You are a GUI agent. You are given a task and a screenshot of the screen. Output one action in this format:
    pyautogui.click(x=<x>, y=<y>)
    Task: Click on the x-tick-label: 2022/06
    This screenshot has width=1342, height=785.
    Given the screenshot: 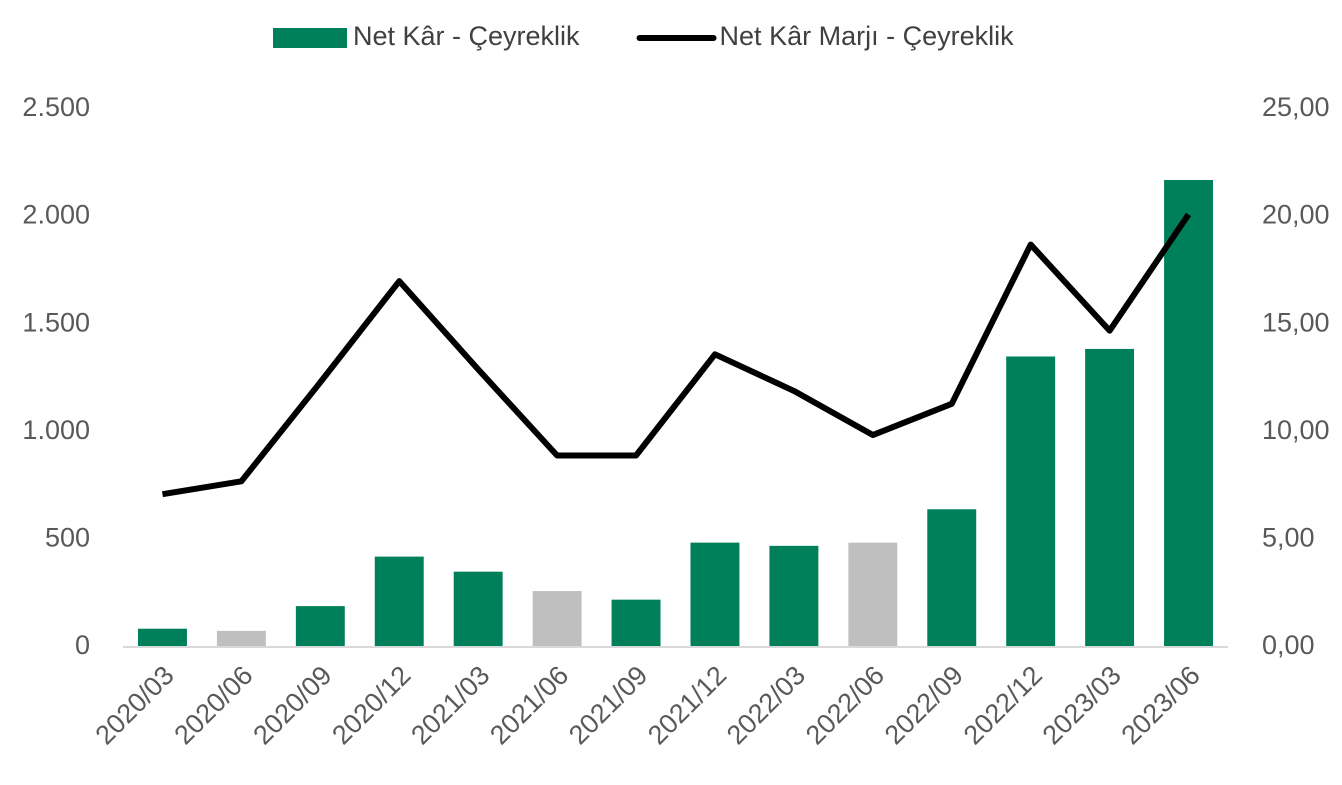 What is the action you would take?
    pyautogui.click(x=845, y=705)
    